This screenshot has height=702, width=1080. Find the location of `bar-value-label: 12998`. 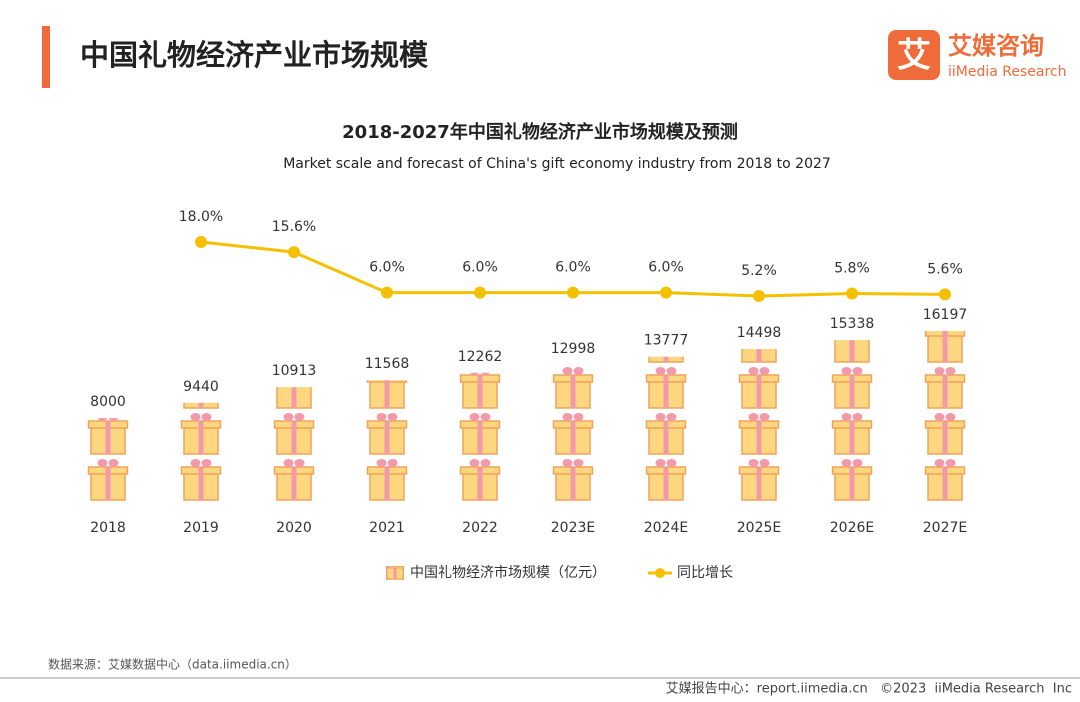

bar-value-label: 12998 is located at coordinates (573, 349).